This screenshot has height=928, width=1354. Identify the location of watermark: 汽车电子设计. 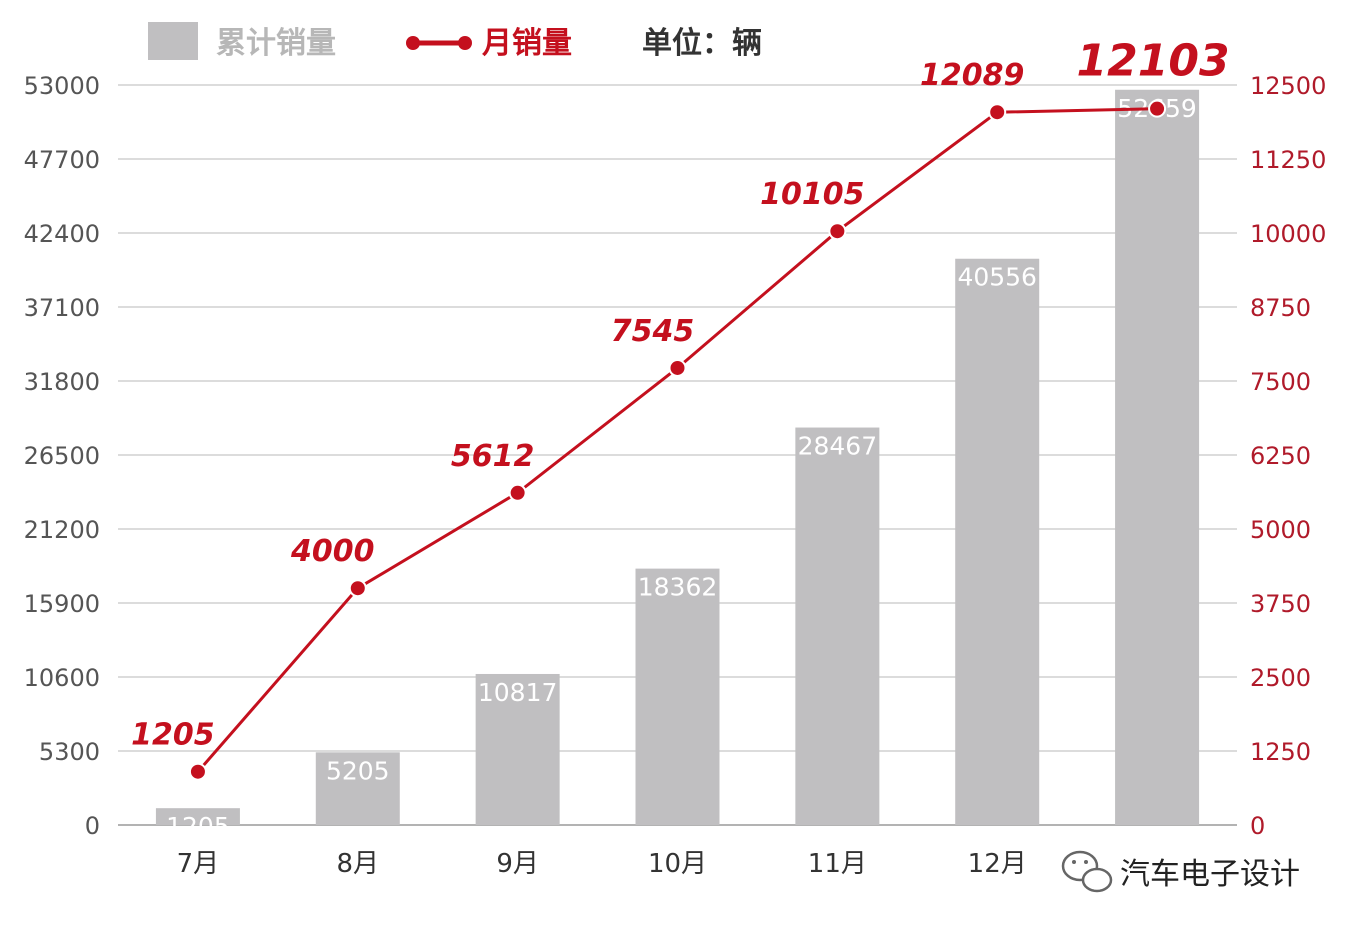
(1180, 871).